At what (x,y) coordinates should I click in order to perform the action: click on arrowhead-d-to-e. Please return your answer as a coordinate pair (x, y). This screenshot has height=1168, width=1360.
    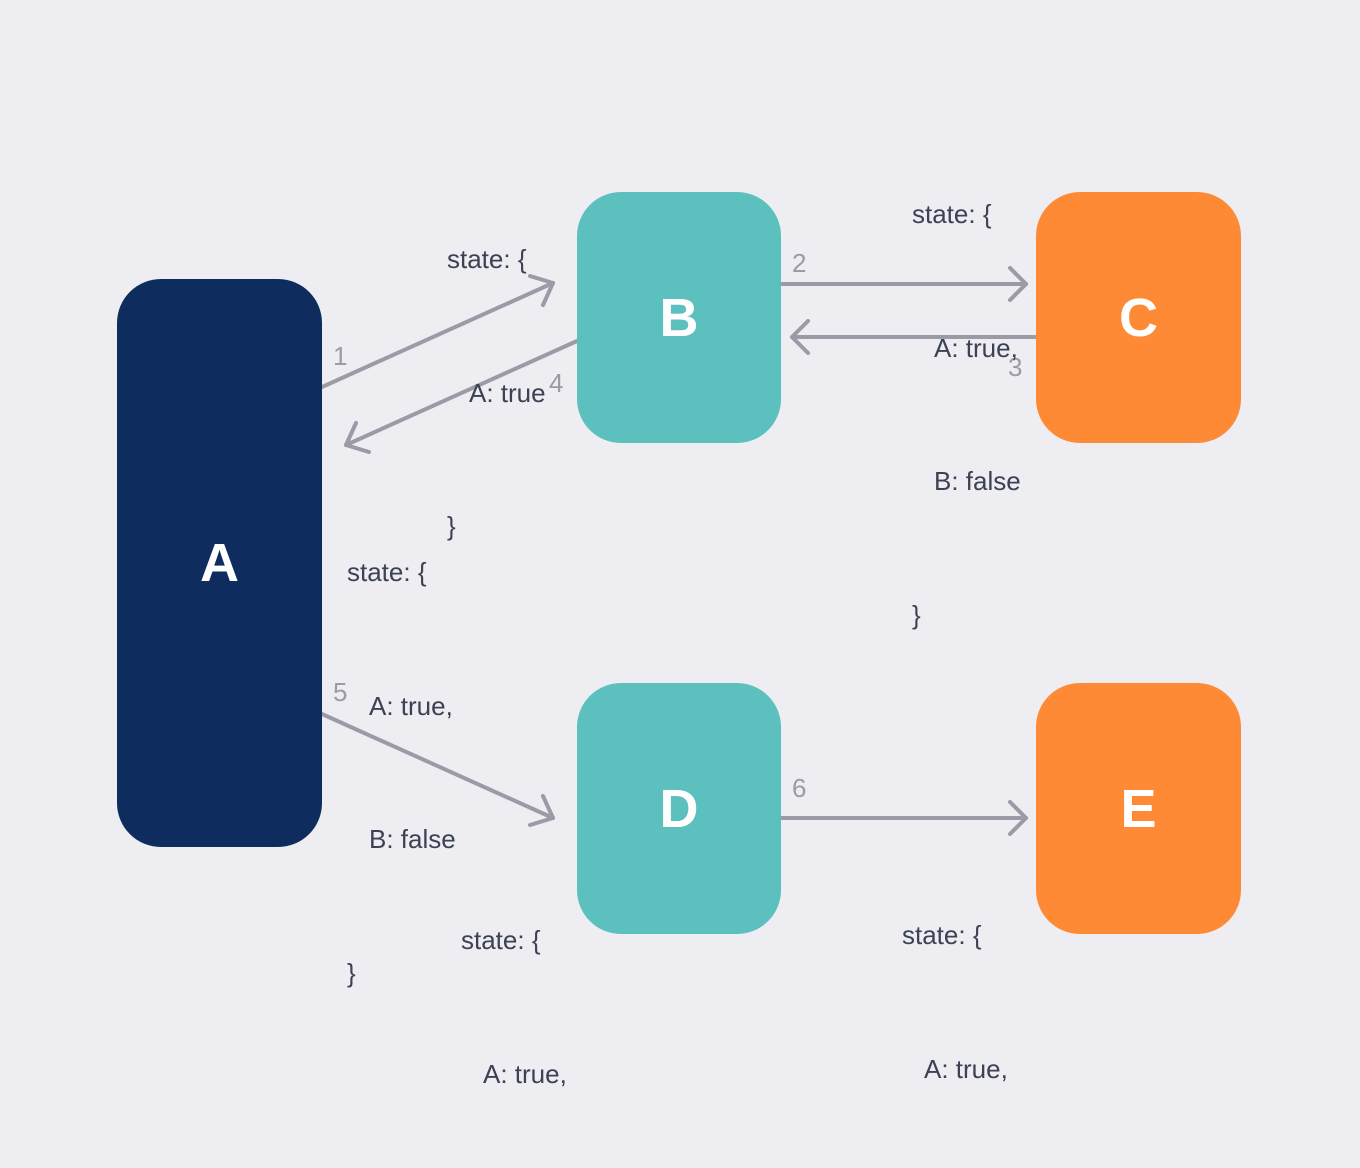
    Looking at the image, I should click on (1018, 818).